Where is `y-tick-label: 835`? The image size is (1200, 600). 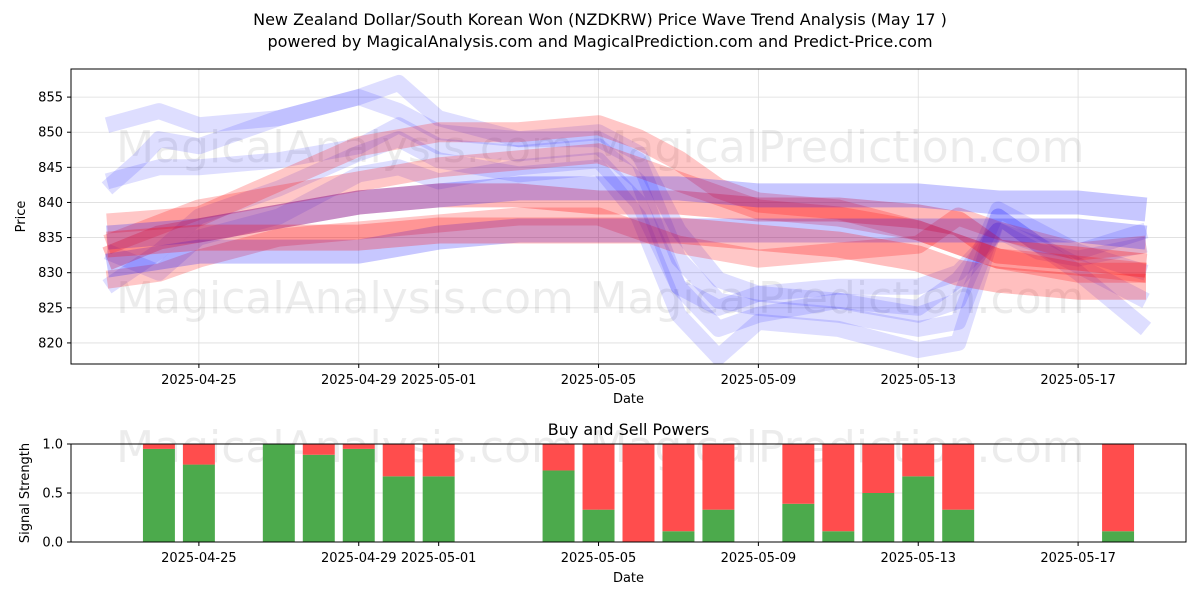 y-tick-label: 835 is located at coordinates (50, 238).